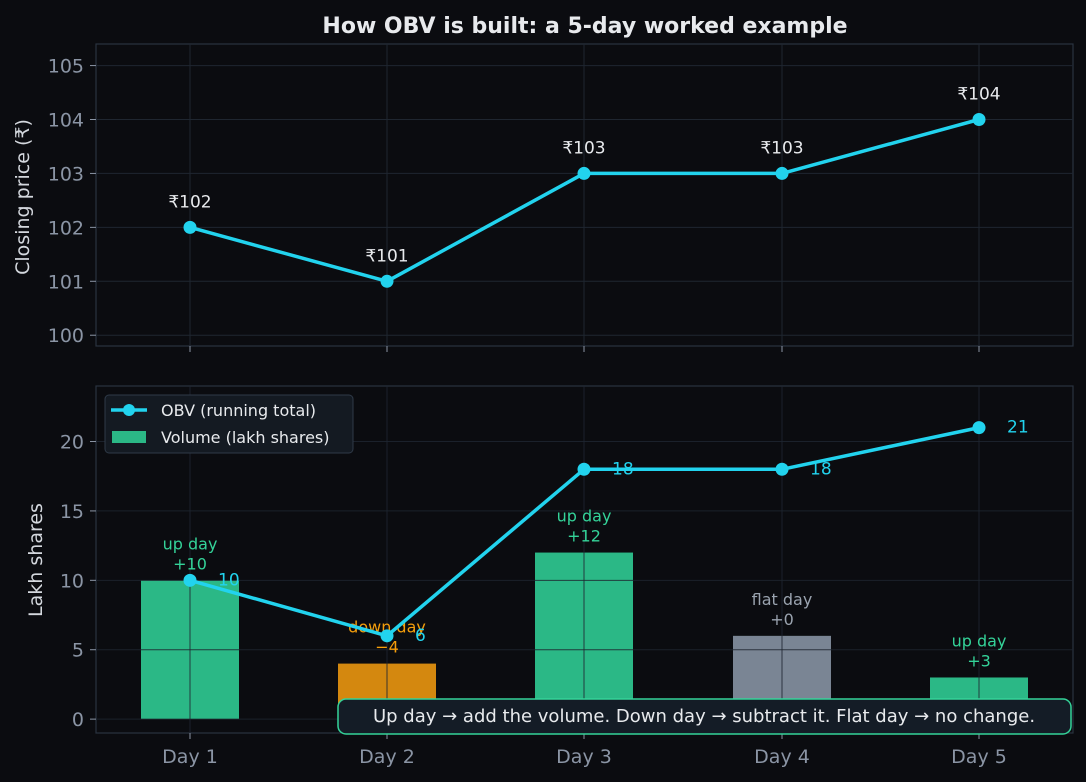 The height and width of the screenshot is (782, 1086). I want to click on obv-y-tick-label-20: 20, so click(72, 443).